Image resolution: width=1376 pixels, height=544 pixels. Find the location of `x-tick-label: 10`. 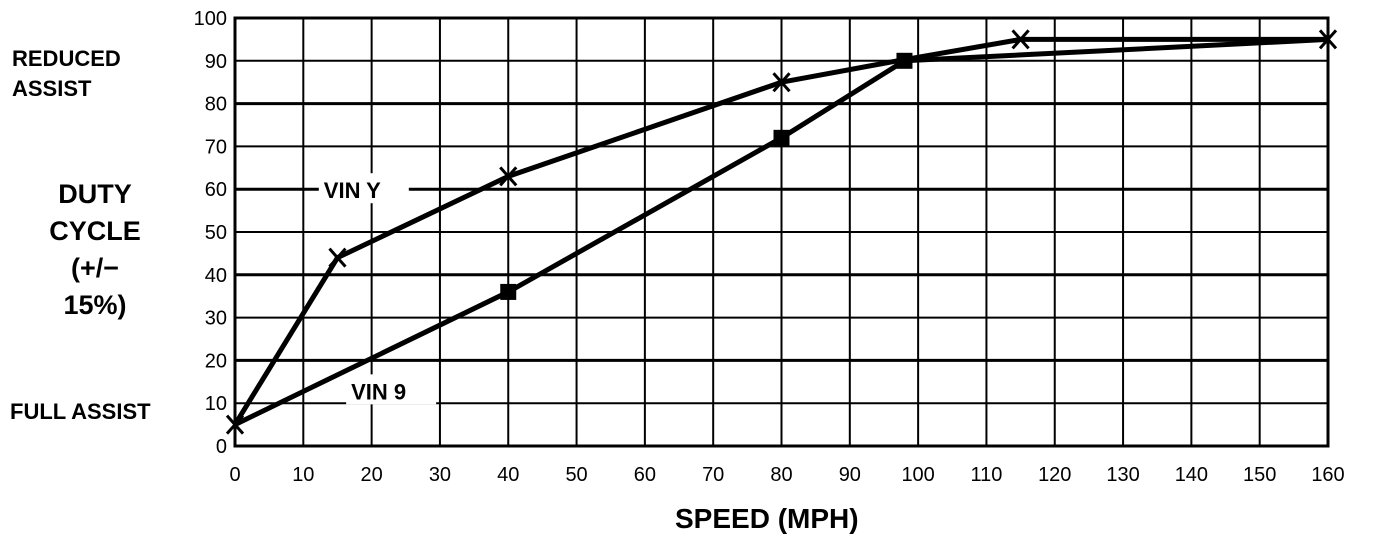

x-tick-label: 10 is located at coordinates (303, 475).